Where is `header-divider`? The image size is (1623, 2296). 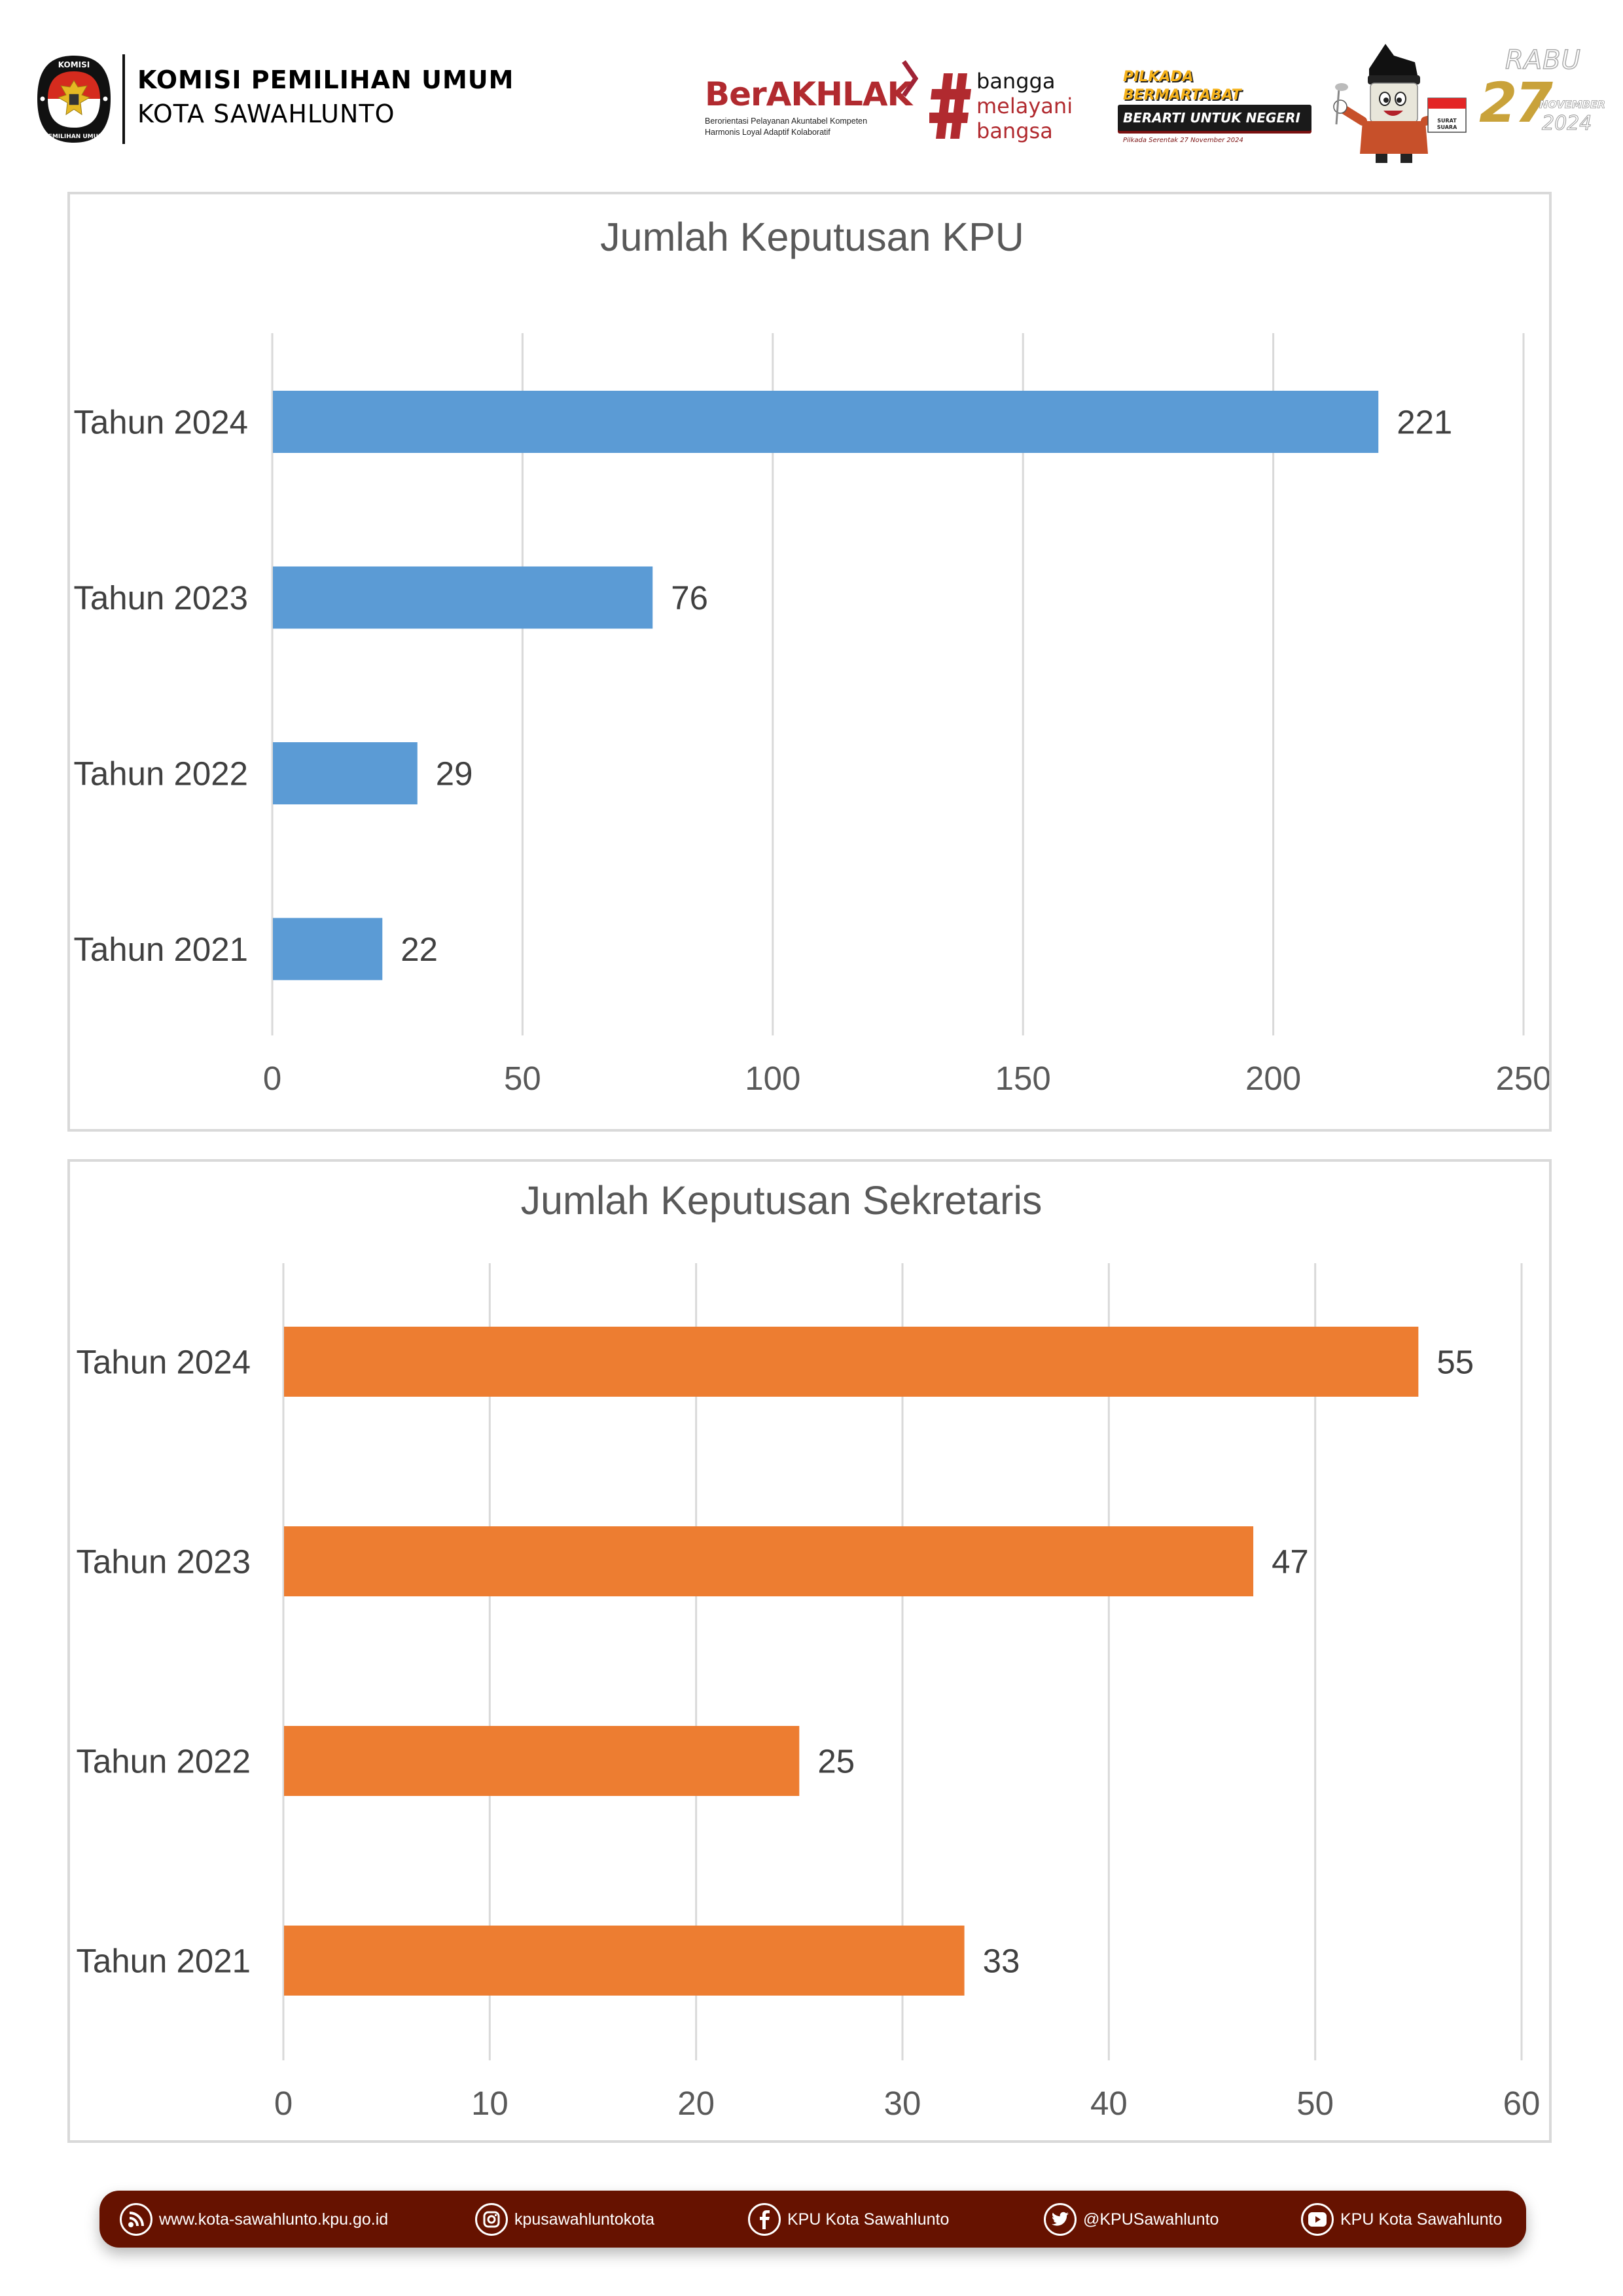 header-divider is located at coordinates (123, 99).